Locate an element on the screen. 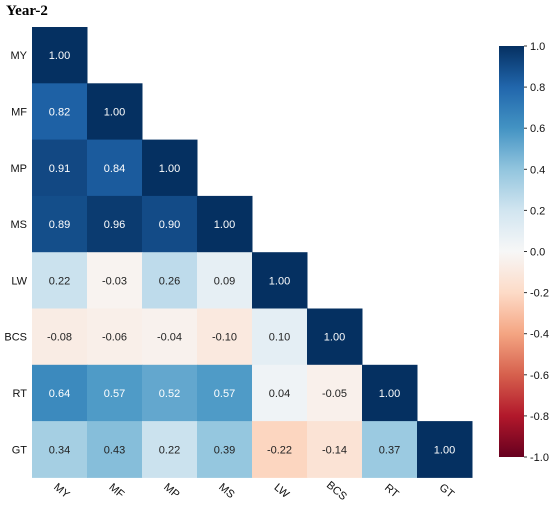 The image size is (550, 505). colorbar-tick-label: -0.2 is located at coordinates (539, 294).